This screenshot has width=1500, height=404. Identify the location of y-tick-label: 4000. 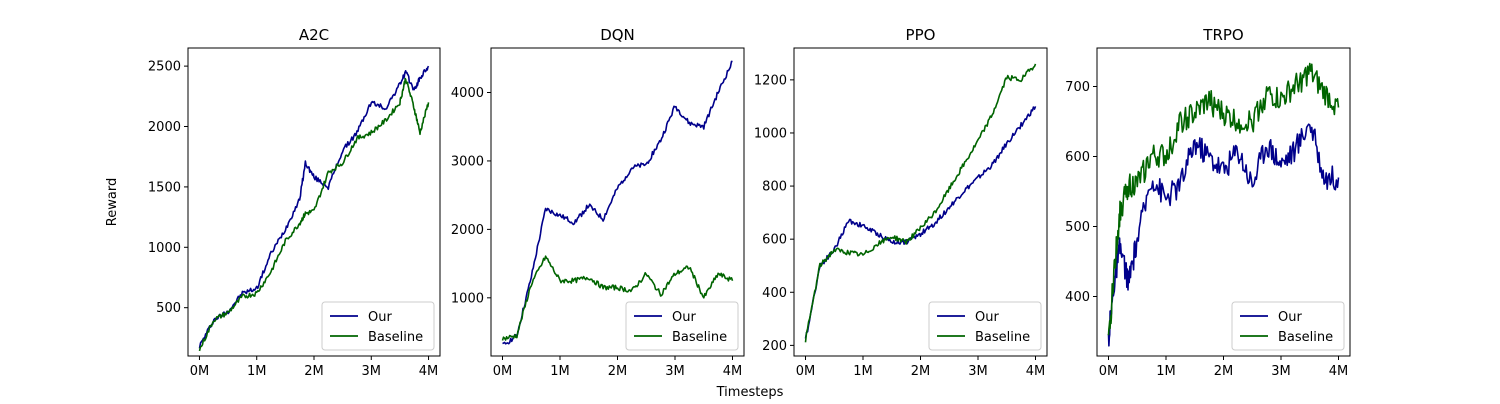
(467, 93).